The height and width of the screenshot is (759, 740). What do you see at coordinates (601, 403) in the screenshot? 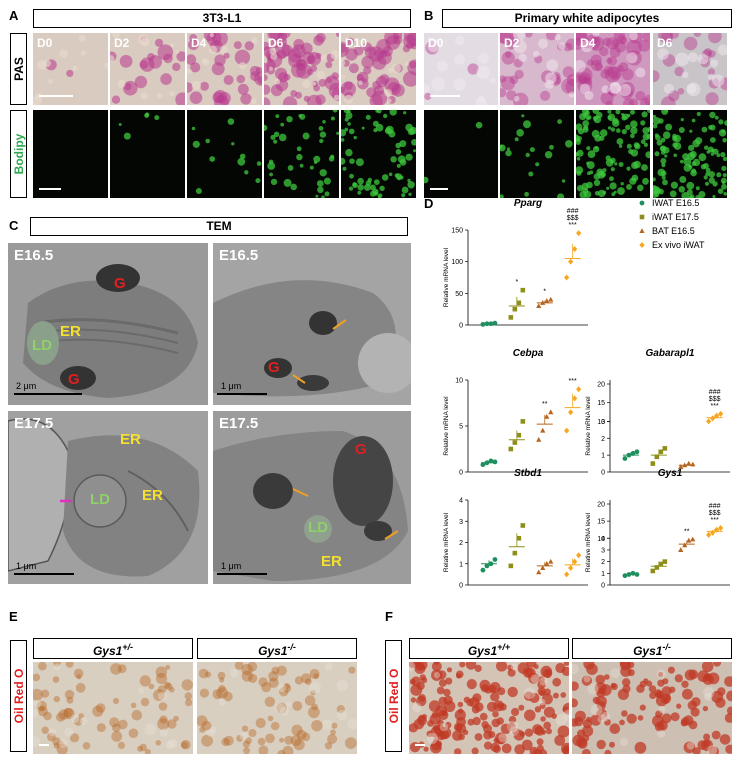
I see `y-tick-label: 15` at bounding box center [601, 403].